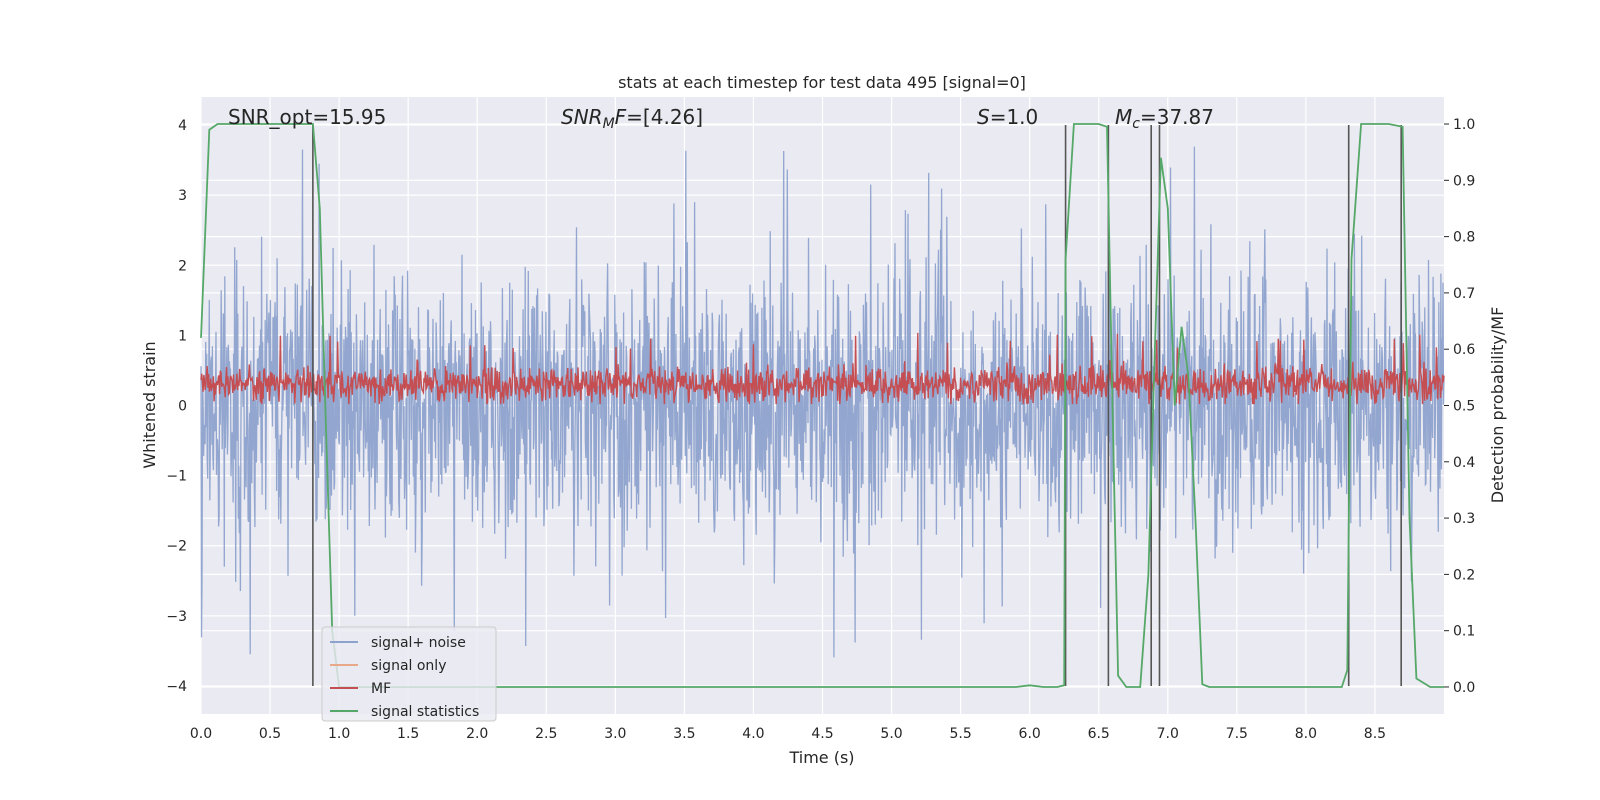 The height and width of the screenshot is (800, 1600). What do you see at coordinates (1464, 350) in the screenshot?
I see `y2-tick-label: 0.6` at bounding box center [1464, 350].